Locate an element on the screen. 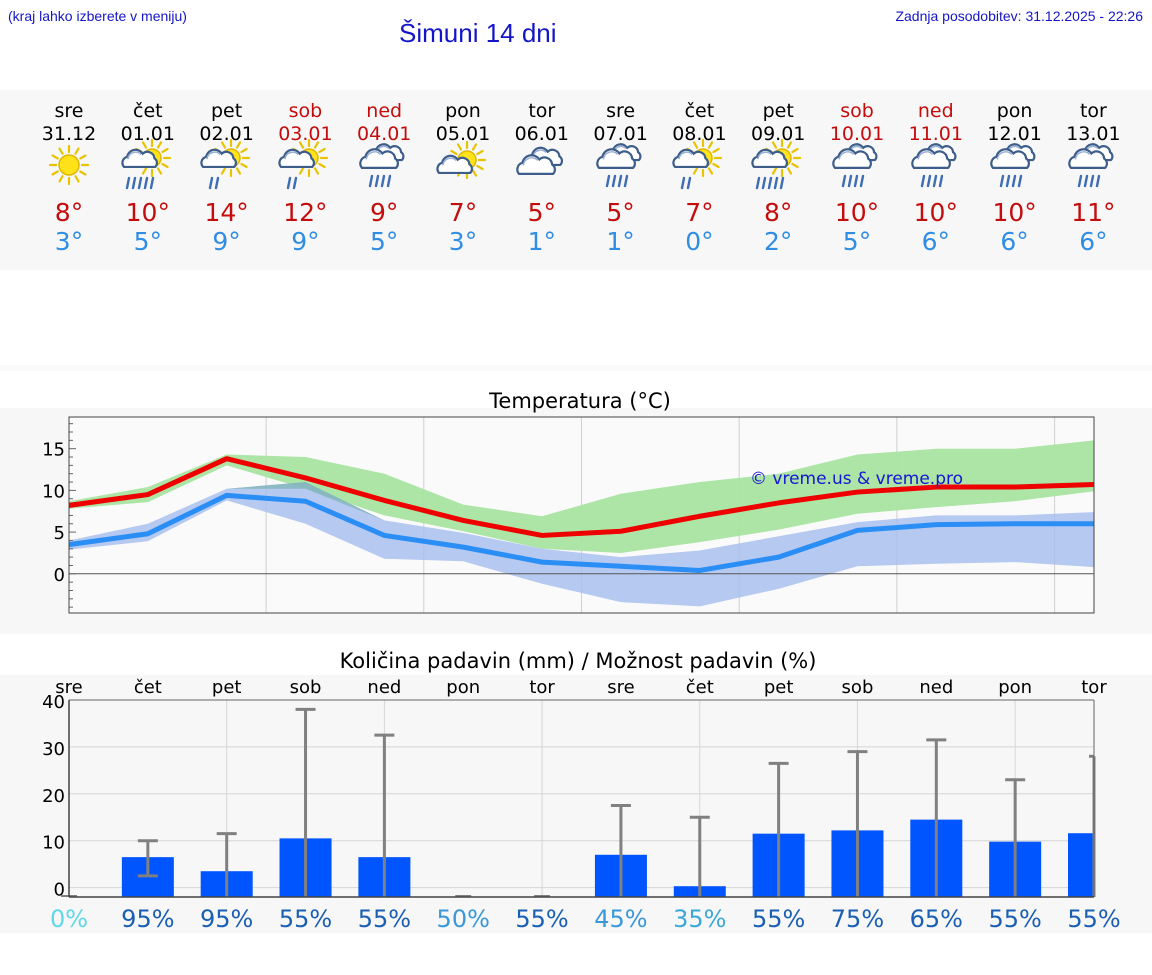 The height and width of the screenshot is (975, 1152). min-range-band is located at coordinates (581, 544).